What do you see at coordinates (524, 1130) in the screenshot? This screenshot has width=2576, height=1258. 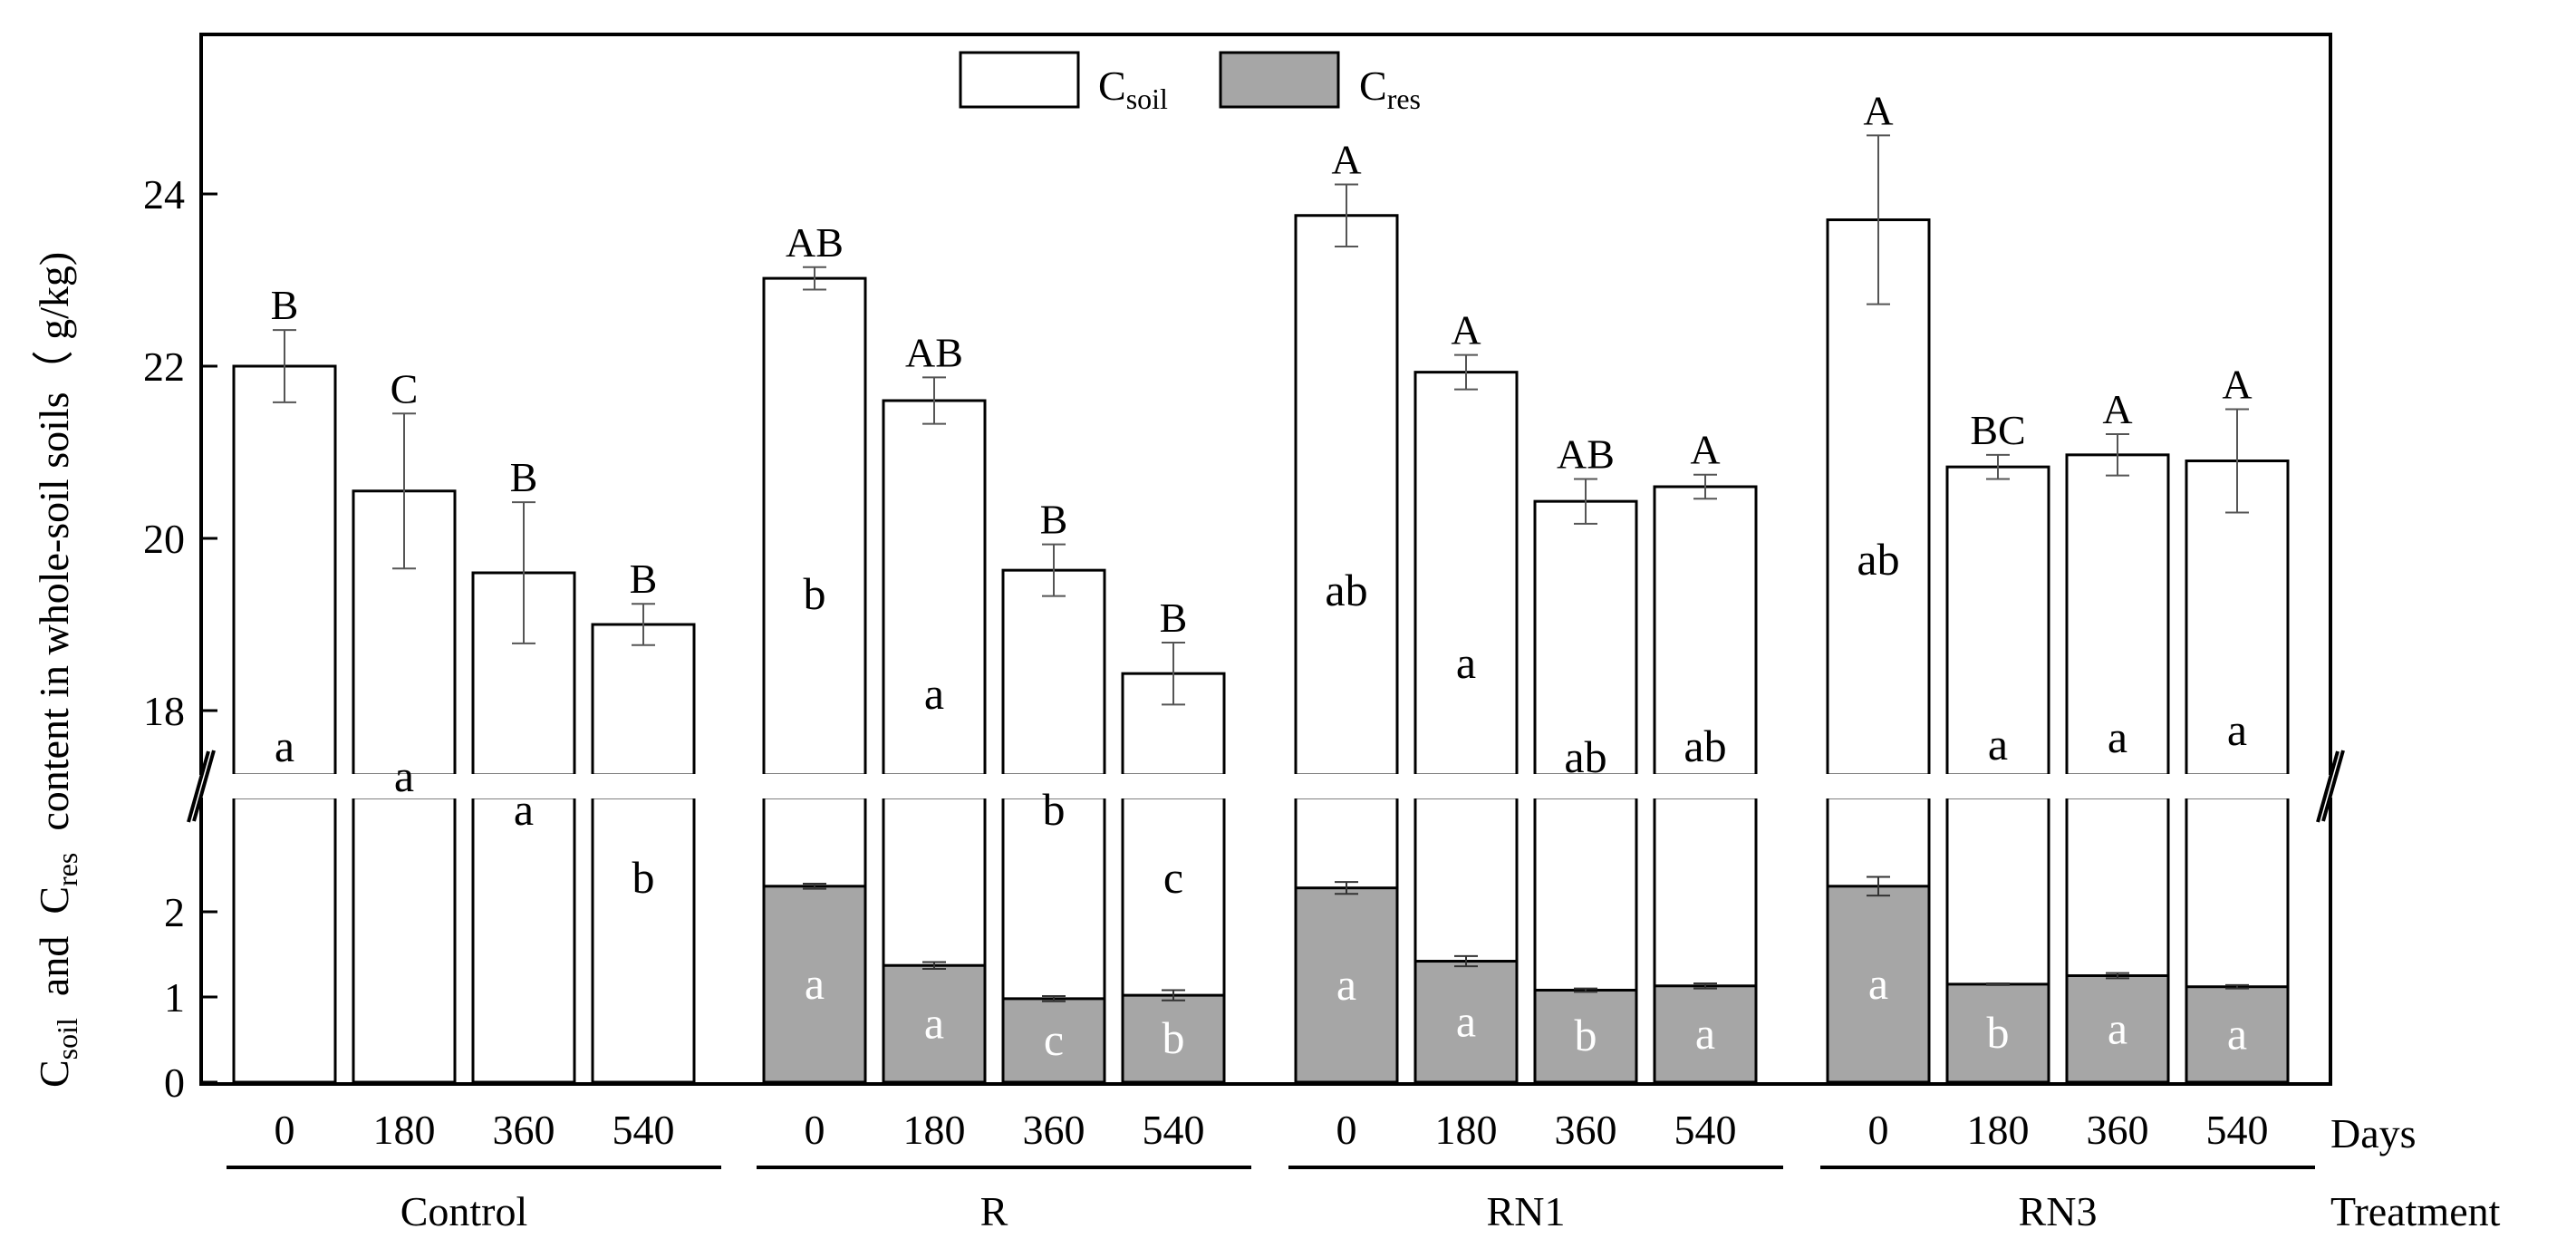 I see `day-label-Control-360: 360` at bounding box center [524, 1130].